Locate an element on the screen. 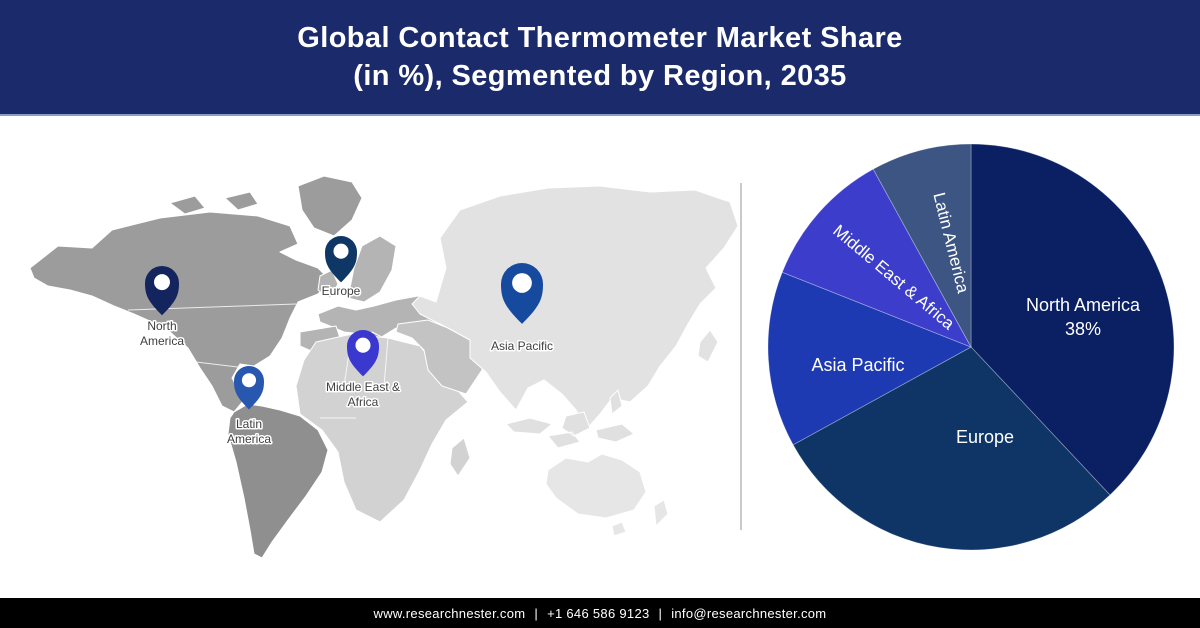 This screenshot has width=1200, height=628. map-chart-divider is located at coordinates (741, 356).